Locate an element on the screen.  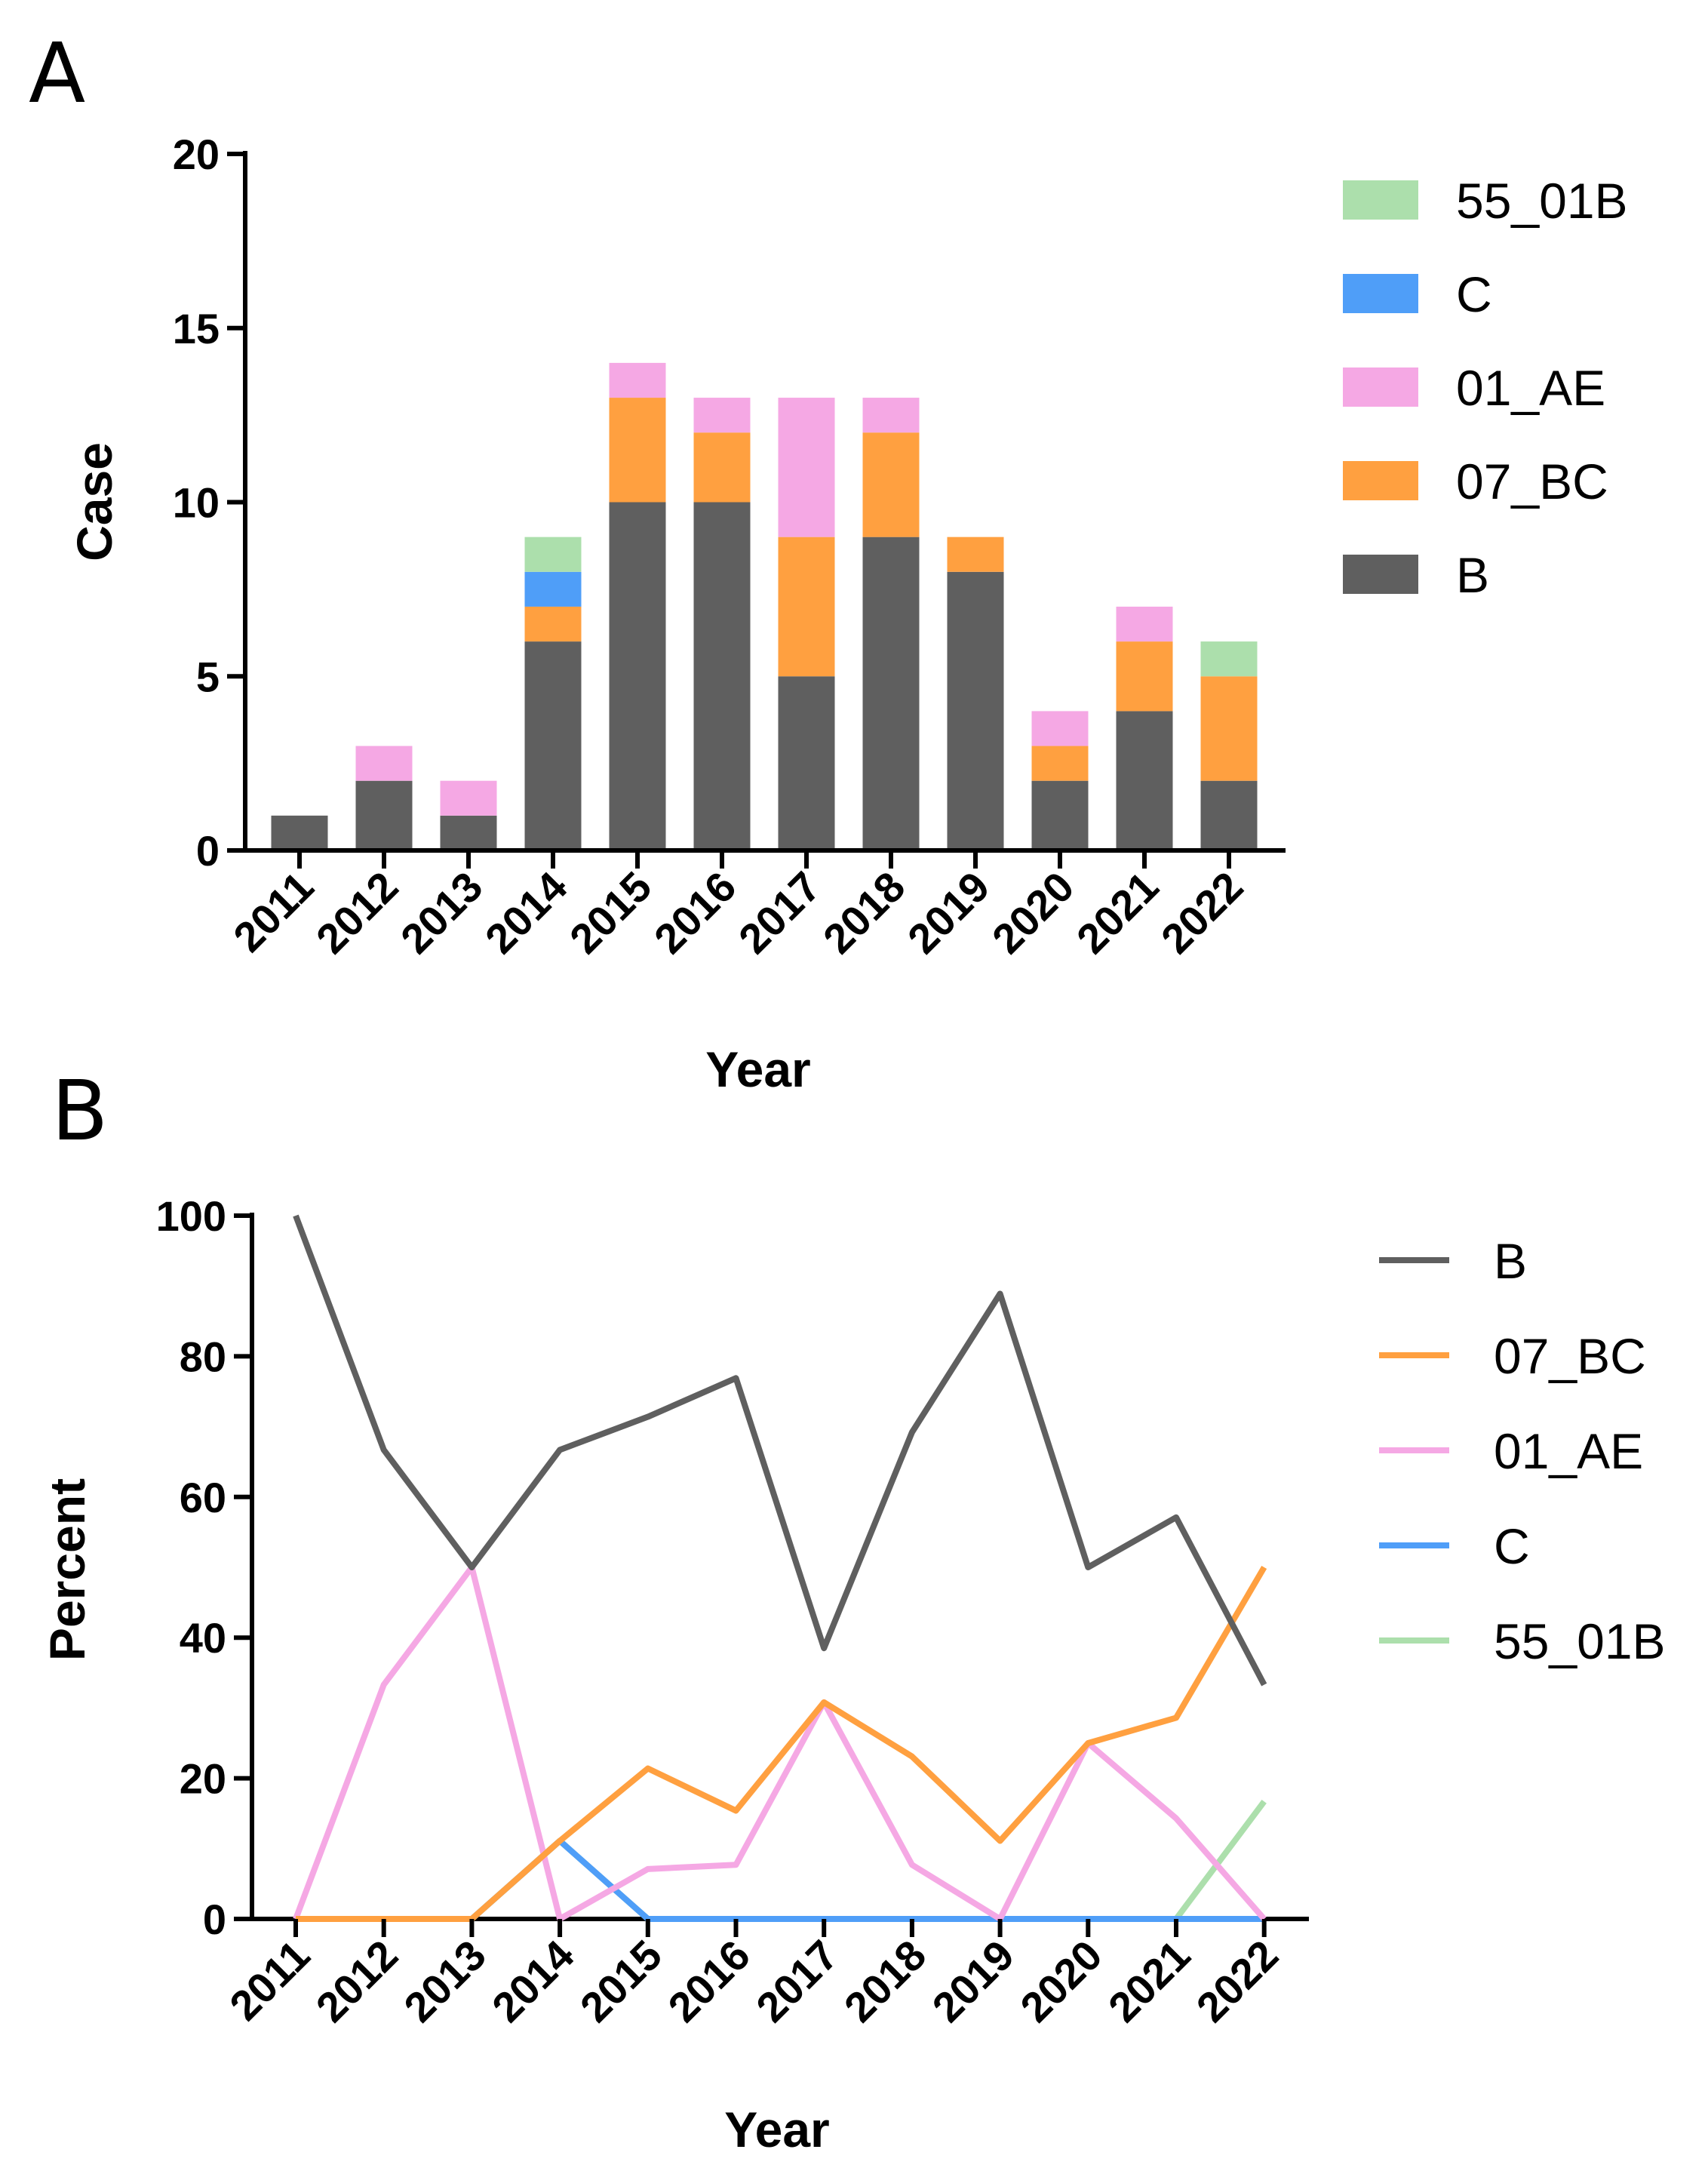
bar-01-ae-2021 is located at coordinates (1144, 624).